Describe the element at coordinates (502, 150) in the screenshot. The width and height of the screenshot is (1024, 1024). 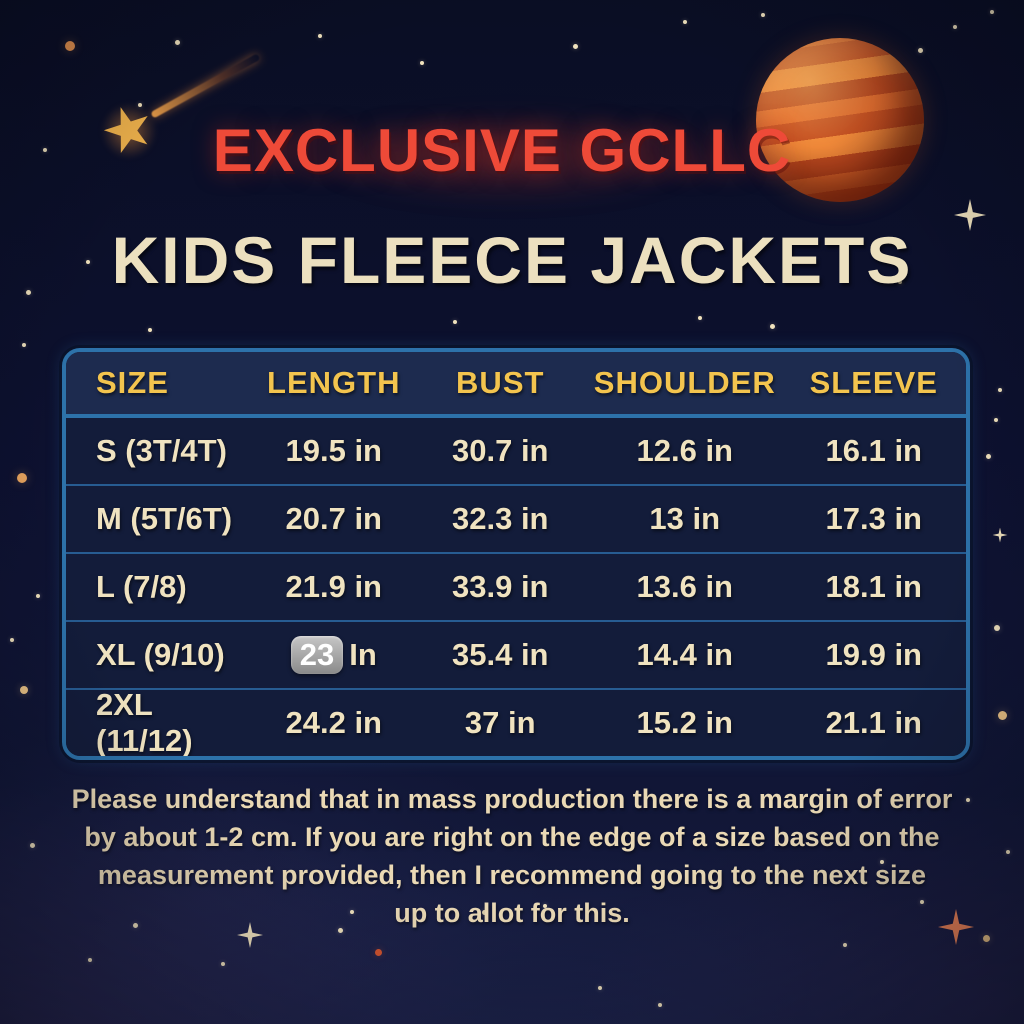
I see `brand-title: EXCLUSIVE GCLLC` at that location.